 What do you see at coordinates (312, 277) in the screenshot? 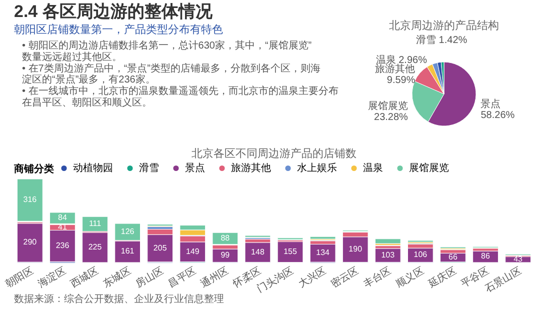
I see `x-tick-label: 大兴区` at bounding box center [312, 277].